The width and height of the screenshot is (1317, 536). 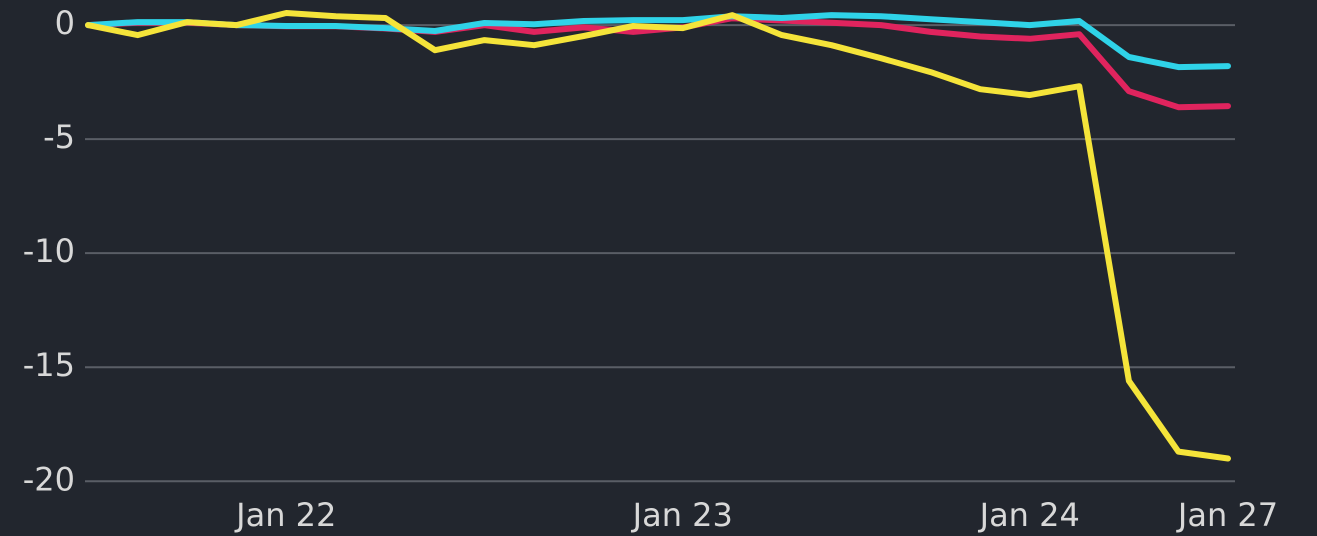 I want to click on y-tick-label: -20, so click(x=49, y=479).